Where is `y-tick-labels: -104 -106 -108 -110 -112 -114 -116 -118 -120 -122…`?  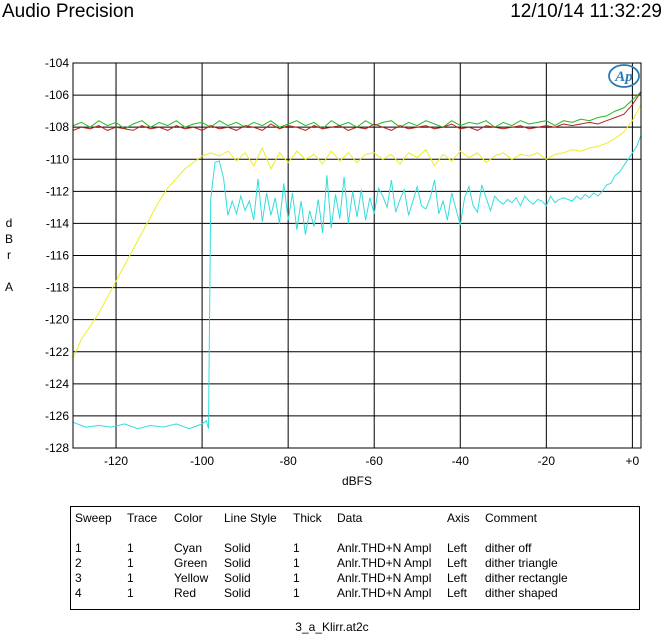 y-tick-labels: -104 -106 -108 -110 -112 -114 -116 -118 -120 -122… is located at coordinates (57, 255).